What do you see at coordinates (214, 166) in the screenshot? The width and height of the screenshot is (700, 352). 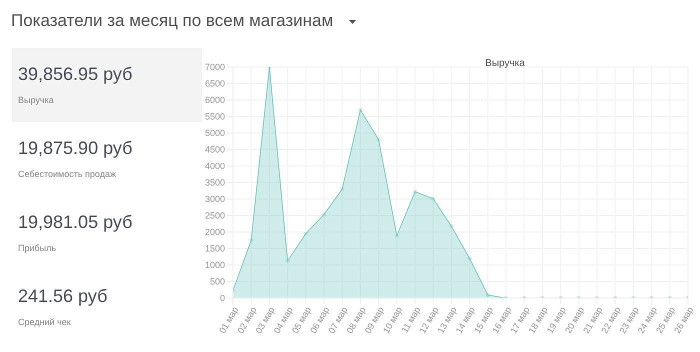 I see `y-tick-label: 4000` at bounding box center [214, 166].